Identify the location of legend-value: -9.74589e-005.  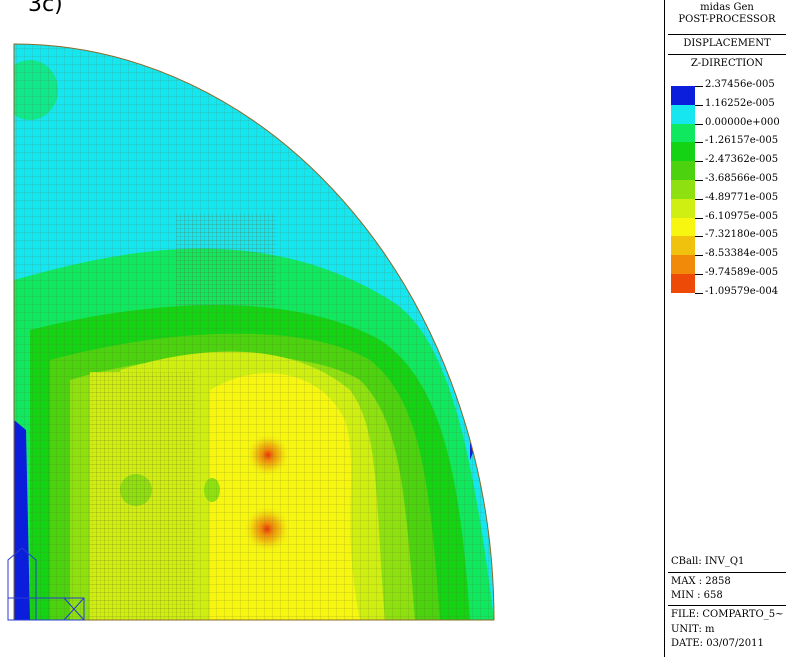
(742, 272).